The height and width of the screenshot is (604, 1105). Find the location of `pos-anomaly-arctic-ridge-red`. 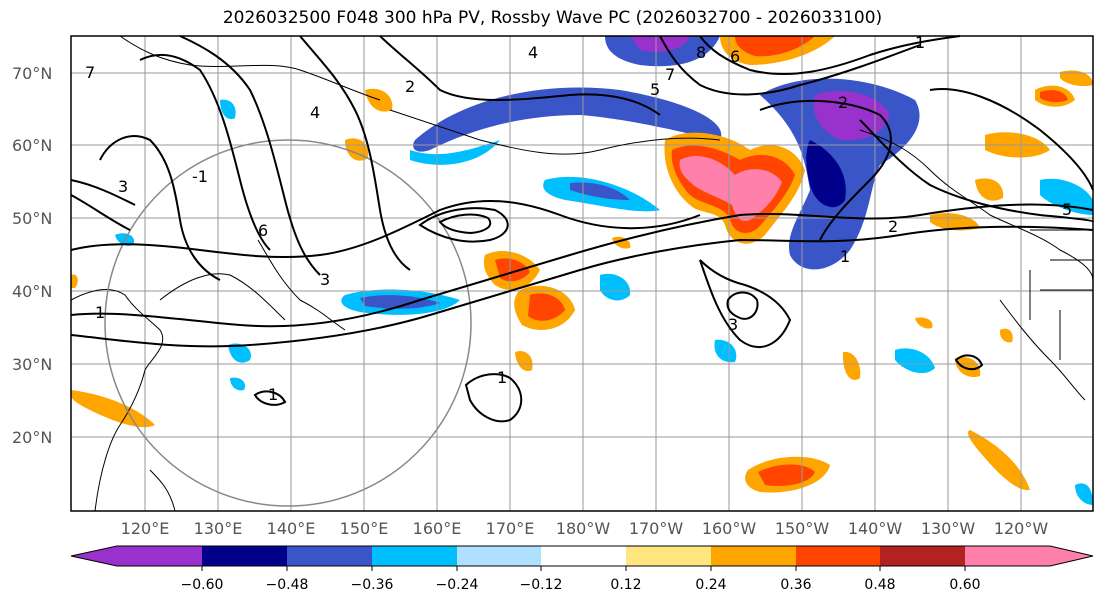

pos-anomaly-arctic-ridge-red is located at coordinates (775, 46).